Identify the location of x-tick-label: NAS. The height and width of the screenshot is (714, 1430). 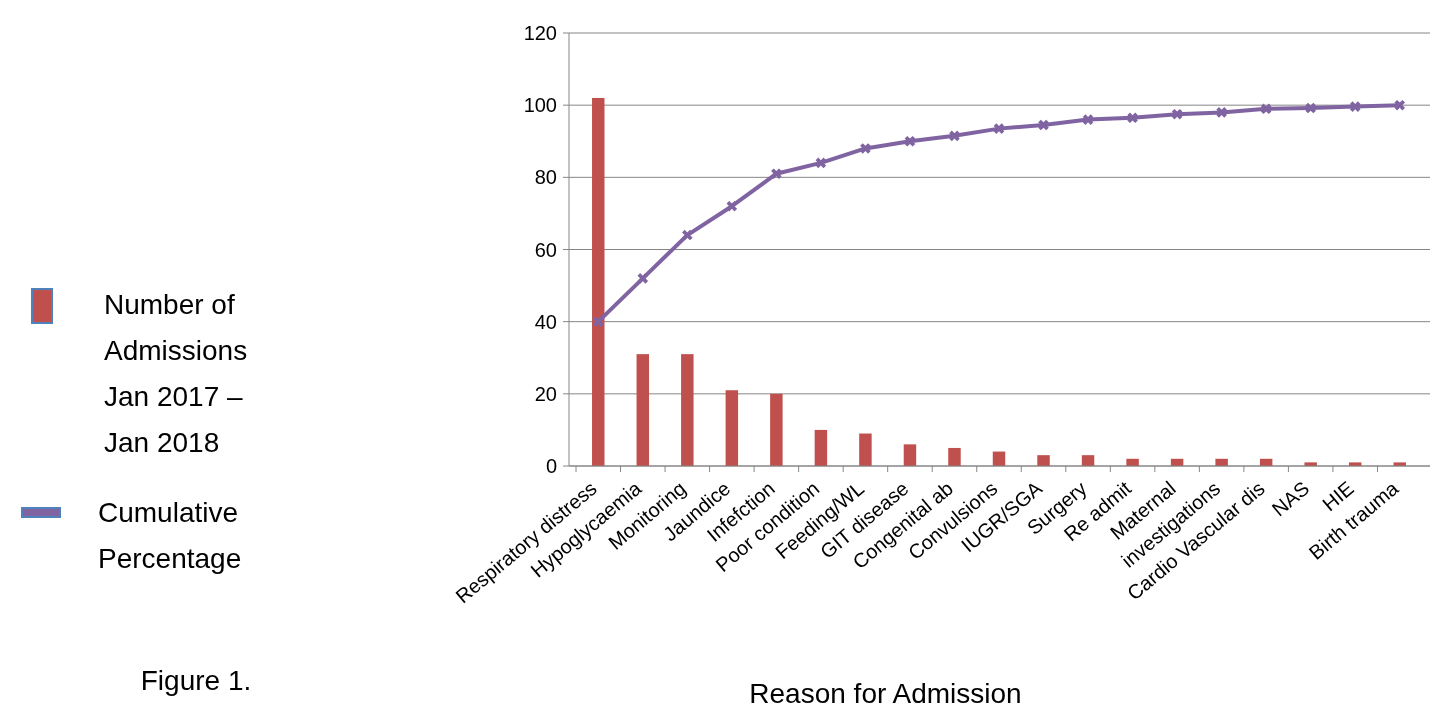
(1290, 498).